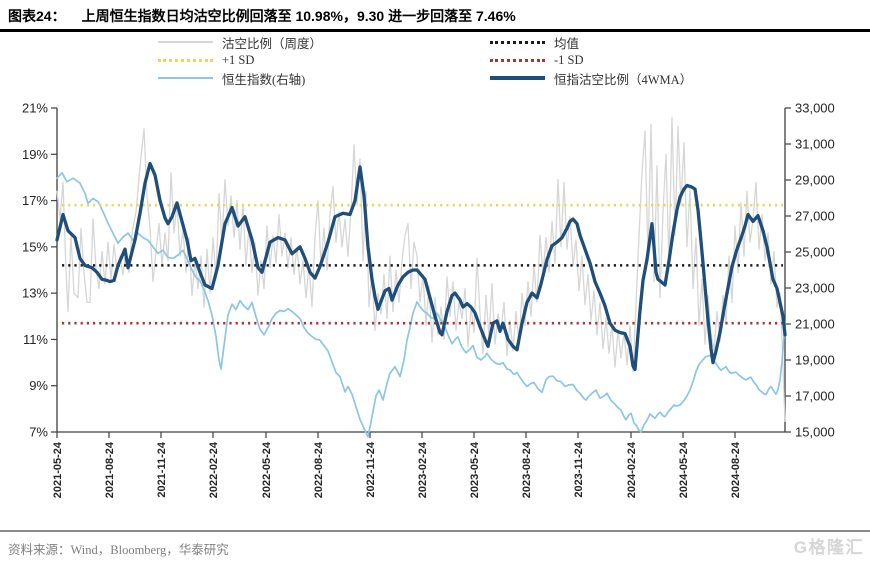 The height and width of the screenshot is (562, 870). I want to click on right-tick-label: 29,000, so click(815, 180).